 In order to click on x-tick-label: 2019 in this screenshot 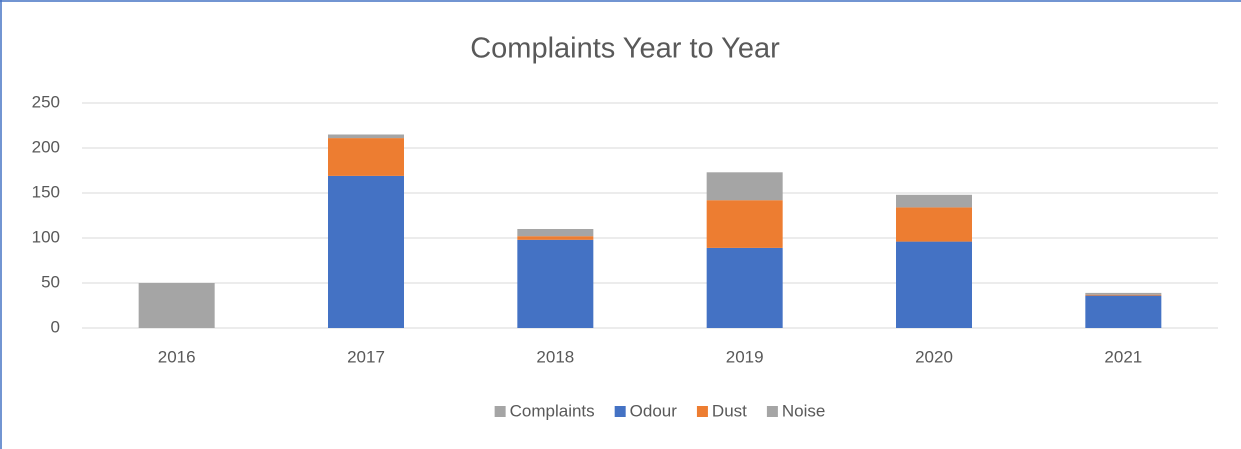, I will do `click(745, 356)`.